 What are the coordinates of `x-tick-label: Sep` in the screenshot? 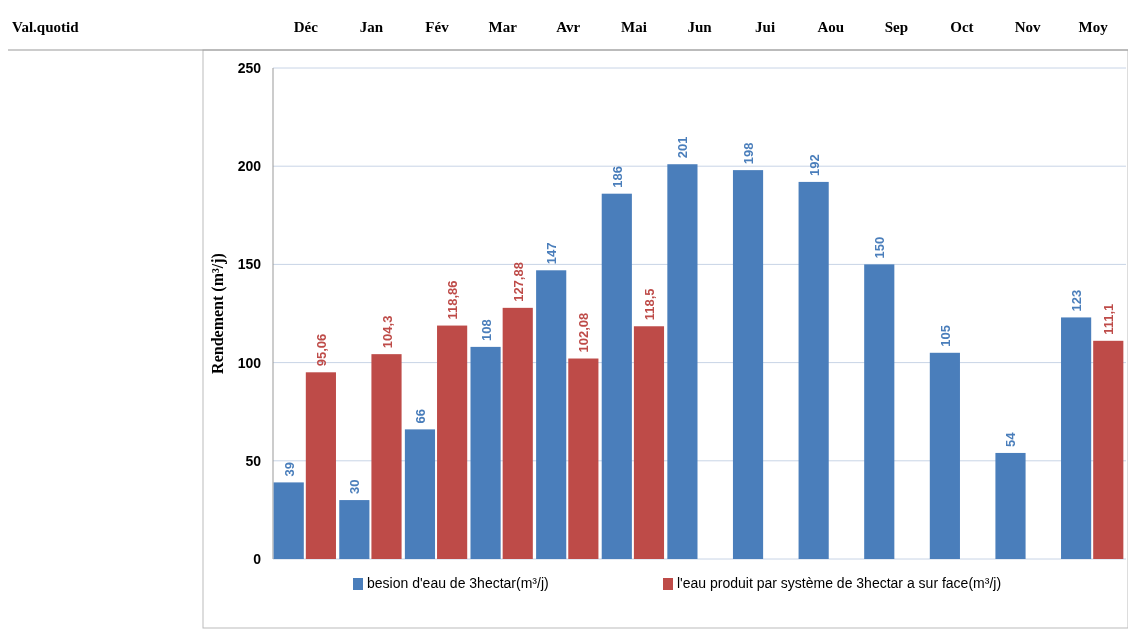 It's located at (896, 27).